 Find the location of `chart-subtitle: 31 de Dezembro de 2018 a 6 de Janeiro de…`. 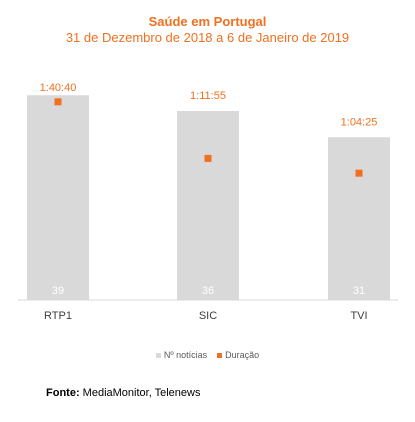

chart-subtitle: 31 de Dezembro de 2018 a 6 de Janeiro de… is located at coordinates (207, 37).